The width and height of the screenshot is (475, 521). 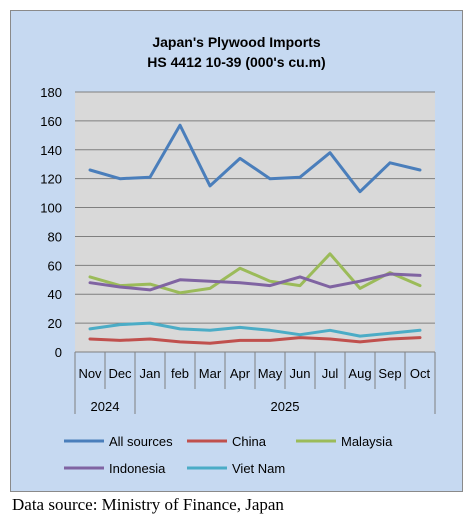 I want to click on legend-label-malaysia: Malaysia, so click(x=367, y=441).